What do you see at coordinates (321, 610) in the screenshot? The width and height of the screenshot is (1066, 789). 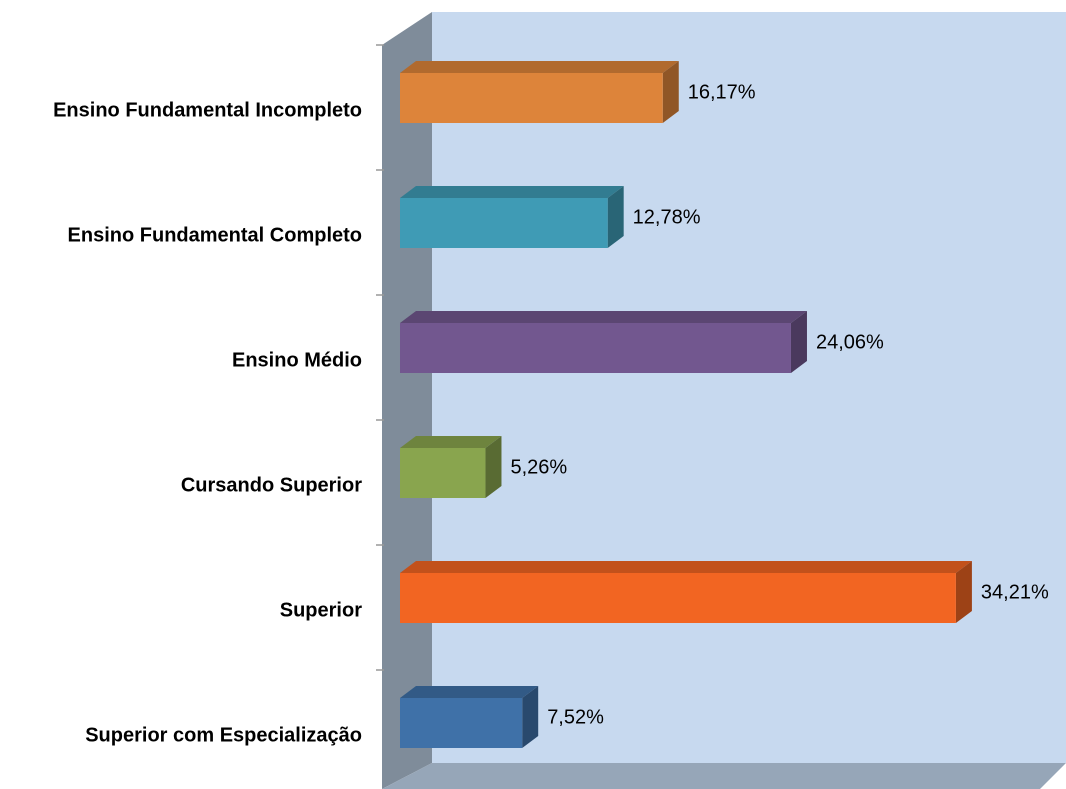 I see `category-label: Superior` at bounding box center [321, 610].